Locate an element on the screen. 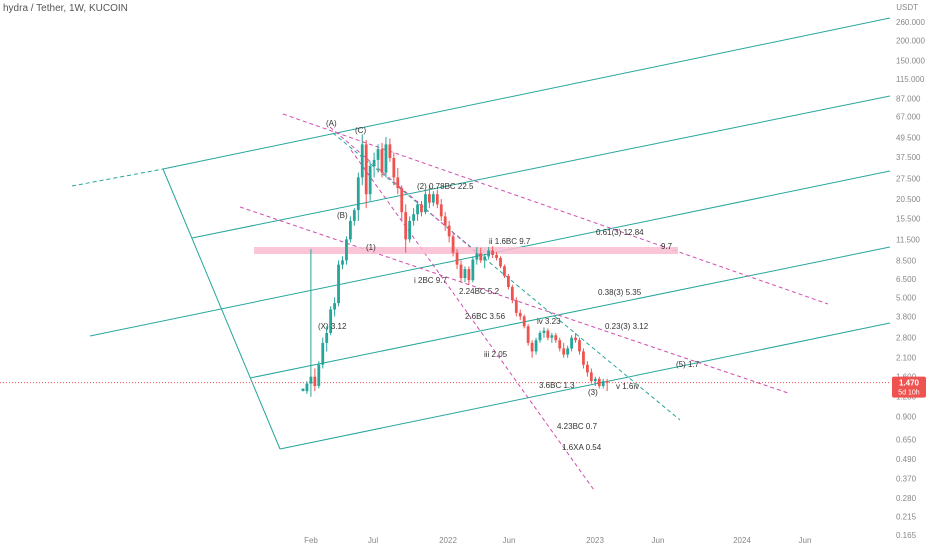 The image size is (932, 550). wave-label: (3) is located at coordinates (593, 392).